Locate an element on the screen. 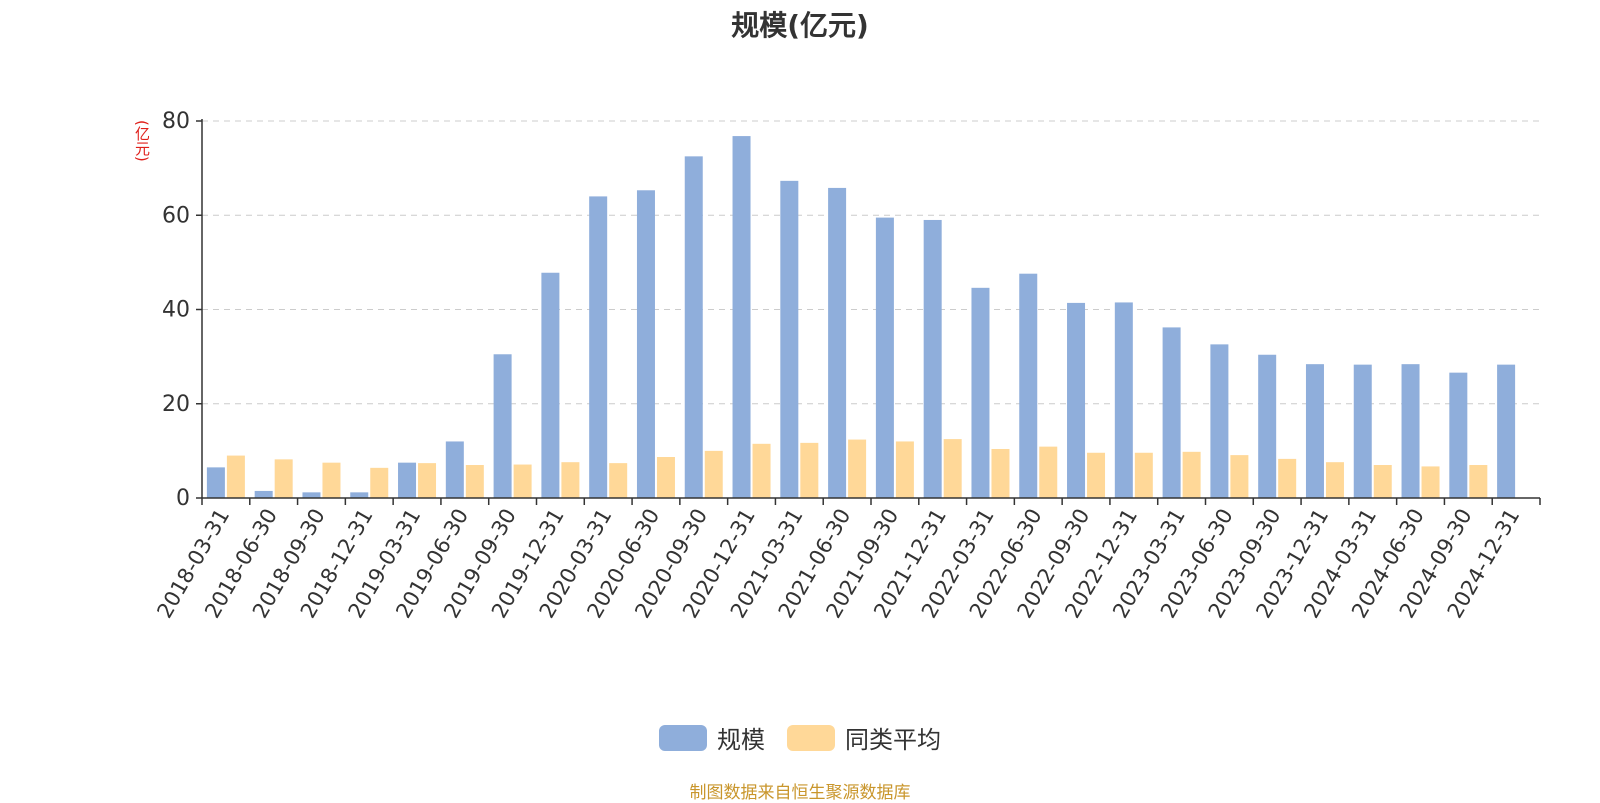  y-tick-label: 40 is located at coordinates (176, 310).